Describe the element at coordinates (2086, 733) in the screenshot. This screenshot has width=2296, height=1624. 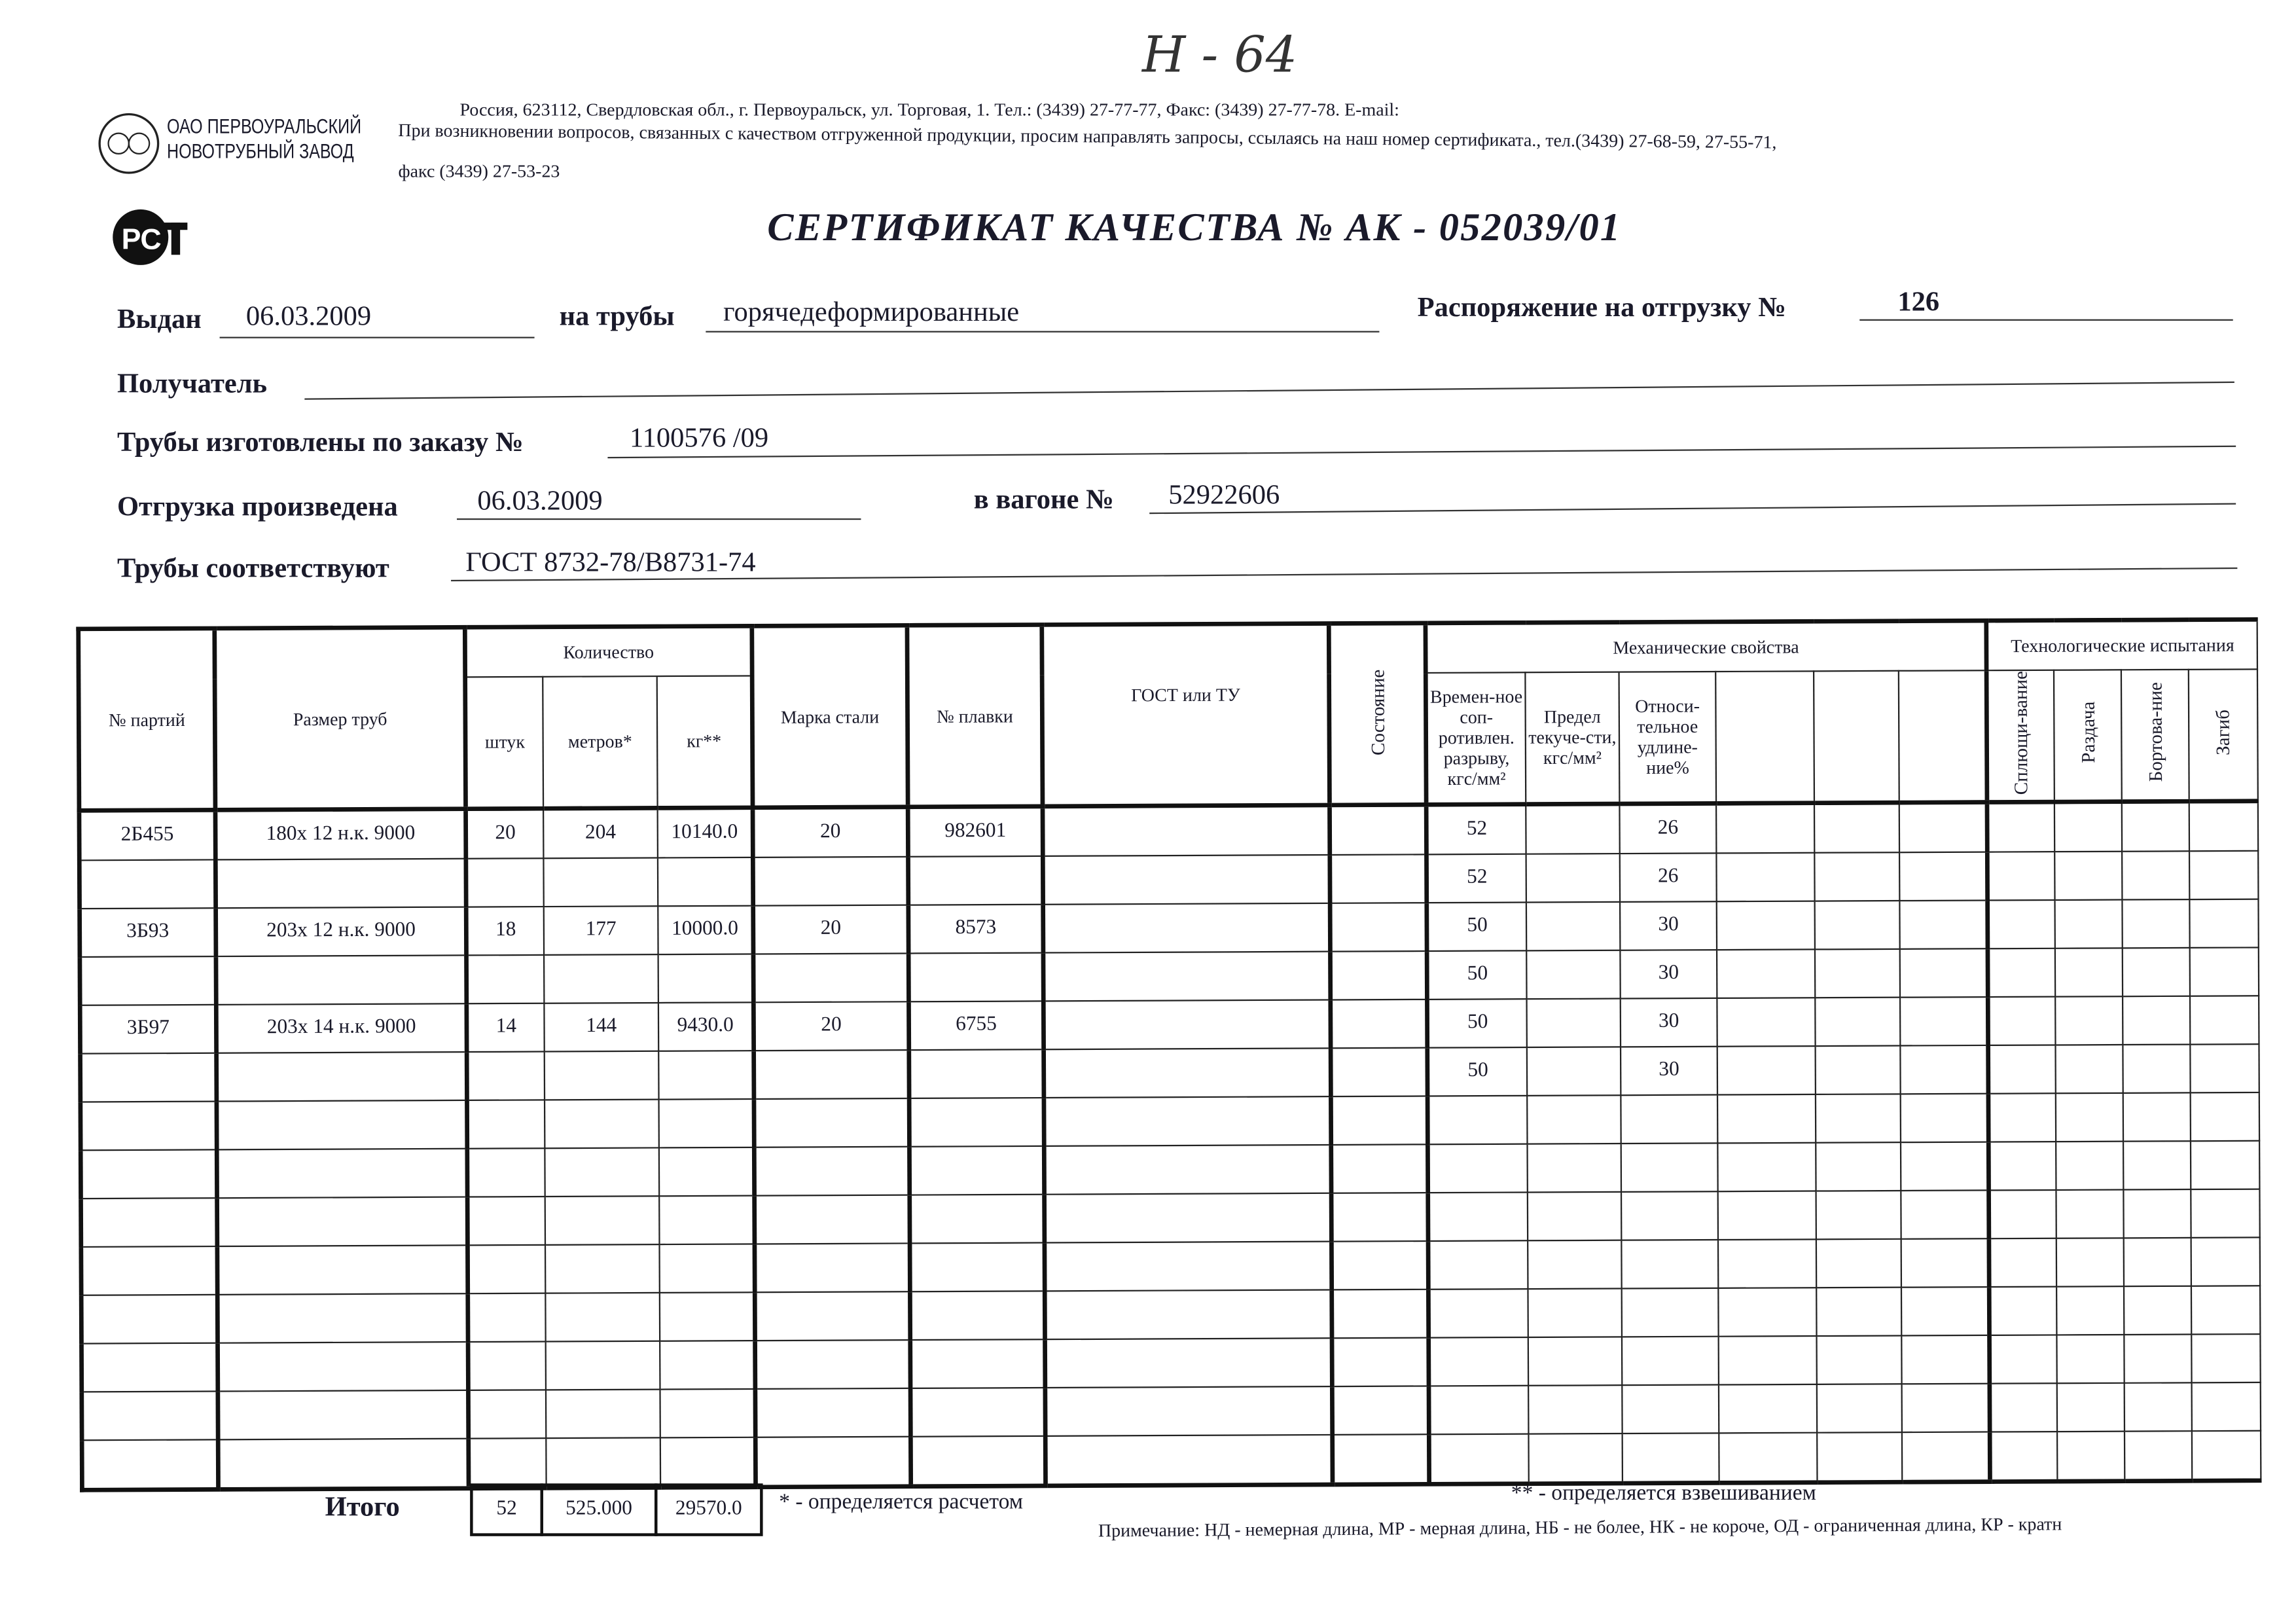
I see `header-expansion-text: Раздача` at that location.